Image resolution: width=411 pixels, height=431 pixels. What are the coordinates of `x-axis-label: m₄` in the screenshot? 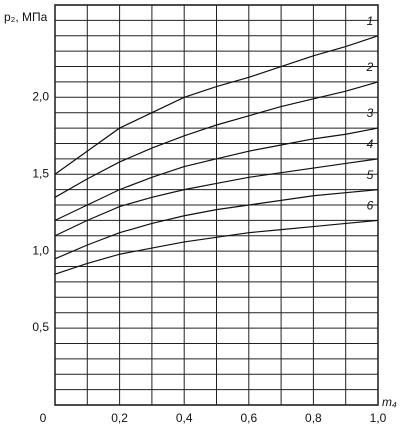 It's located at (389, 402).